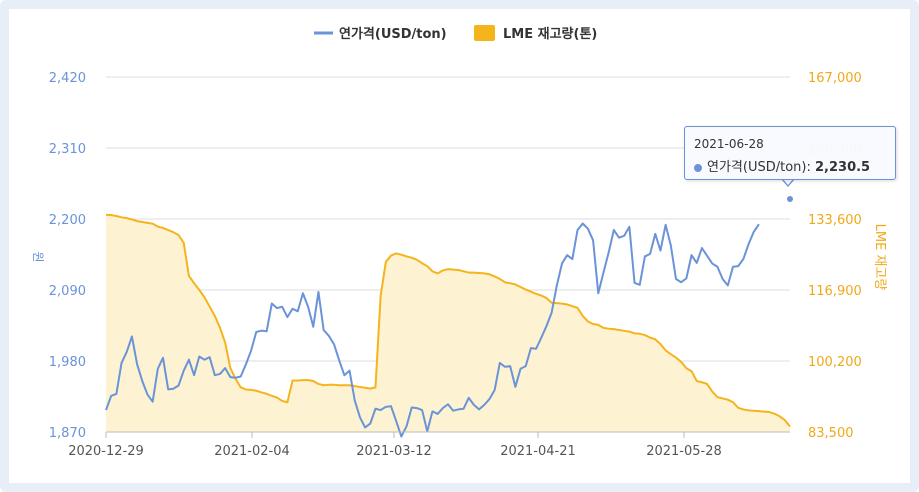 This screenshot has height=492, width=919. Describe the element at coordinates (729, 144) in the screenshot. I see `tooltip-date: 2021-06-28` at that location.